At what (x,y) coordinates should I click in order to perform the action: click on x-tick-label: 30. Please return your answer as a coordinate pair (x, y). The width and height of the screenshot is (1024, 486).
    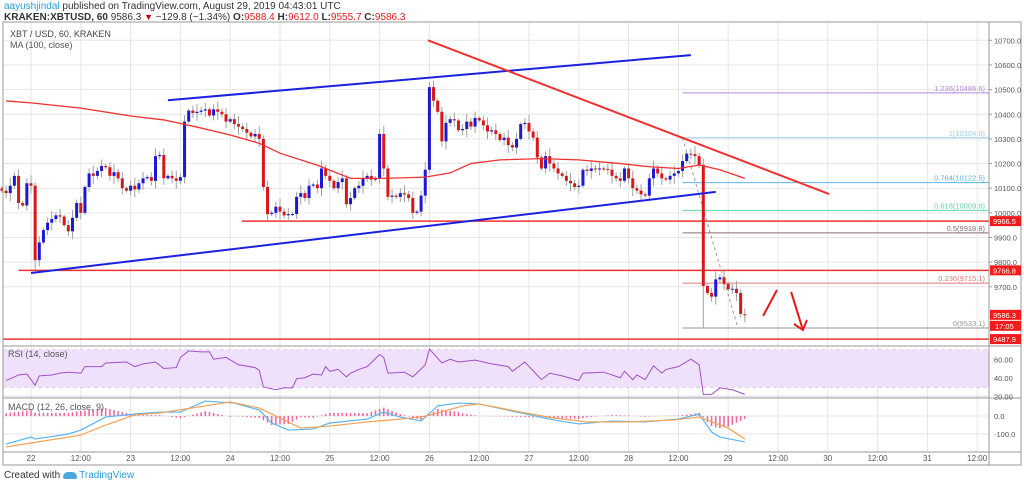
    Looking at the image, I should click on (827, 458).